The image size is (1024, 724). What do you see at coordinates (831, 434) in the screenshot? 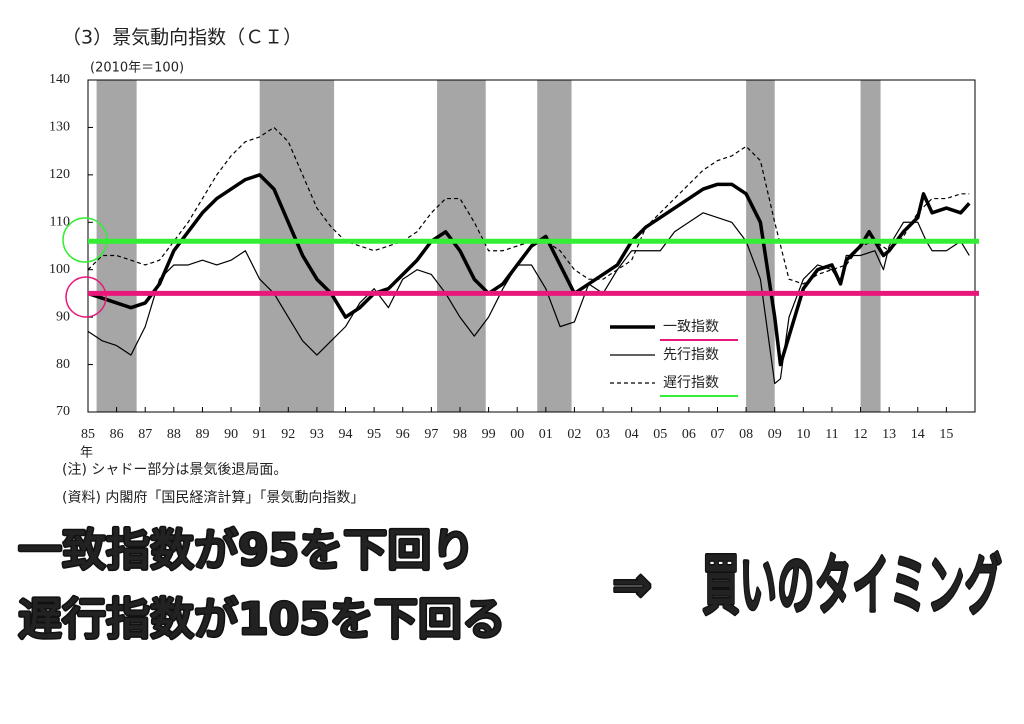
I see `x-tick-label: 11` at bounding box center [831, 434].